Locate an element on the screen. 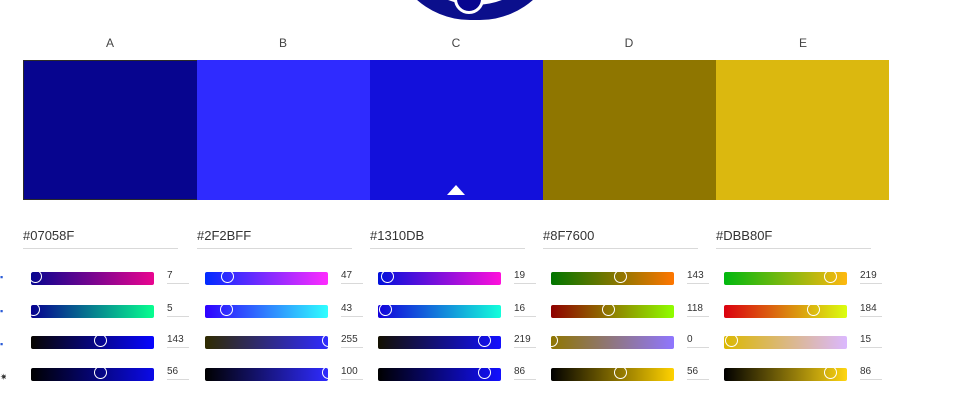  hex-input: #DBB80F is located at coordinates (793, 238).